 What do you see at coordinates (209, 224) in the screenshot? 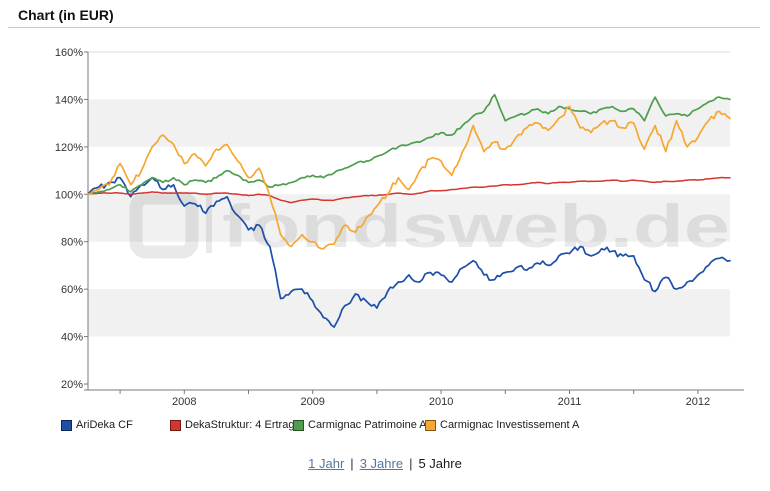
I see `watermark-separator-bar` at bounding box center [209, 224].